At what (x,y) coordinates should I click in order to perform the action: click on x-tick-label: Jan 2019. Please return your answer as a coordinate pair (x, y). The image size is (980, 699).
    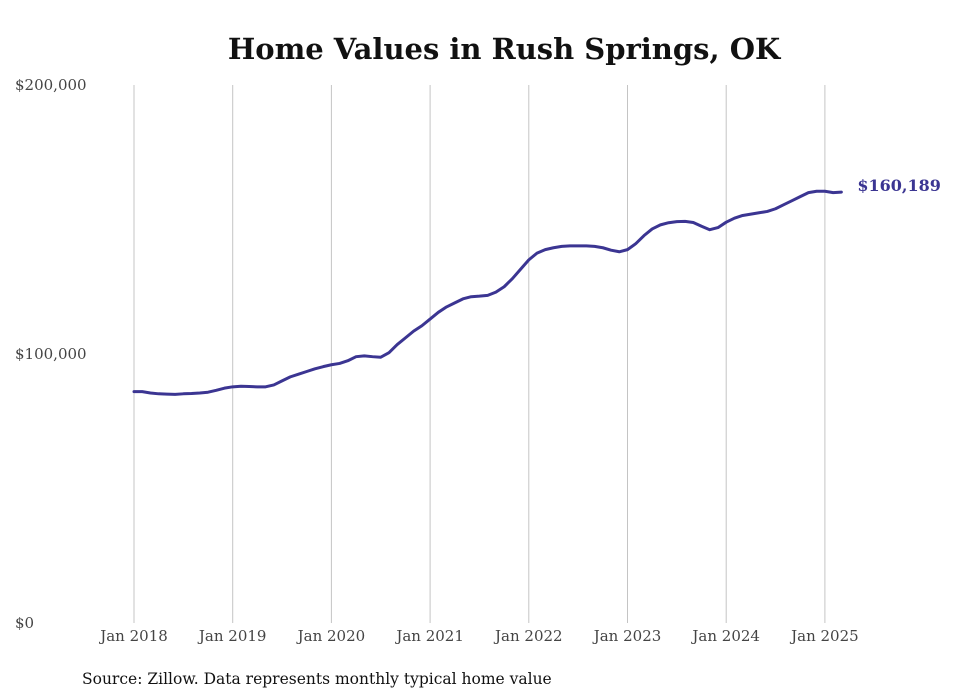
    Looking at the image, I should click on (232, 636).